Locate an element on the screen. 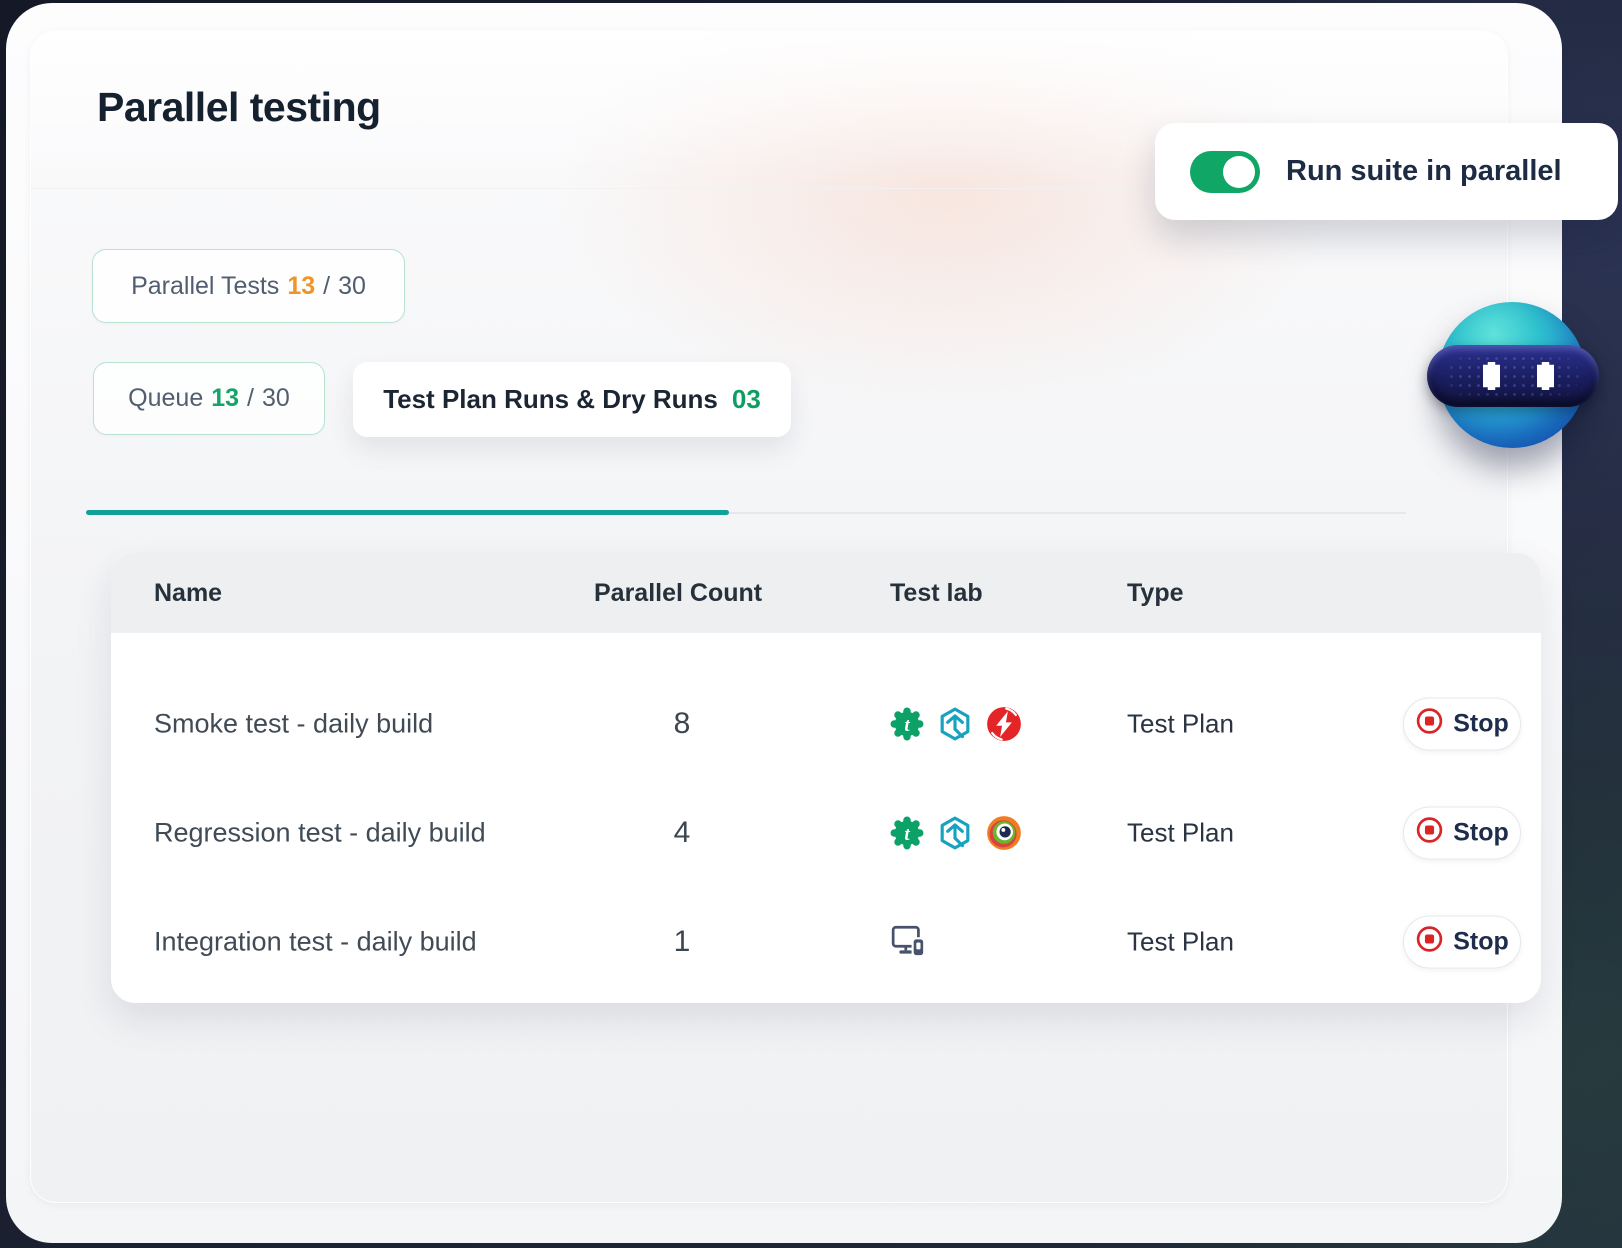 This screenshot has height=1248, width=1622. run-suite-parallel-toggle is located at coordinates (1225, 171).